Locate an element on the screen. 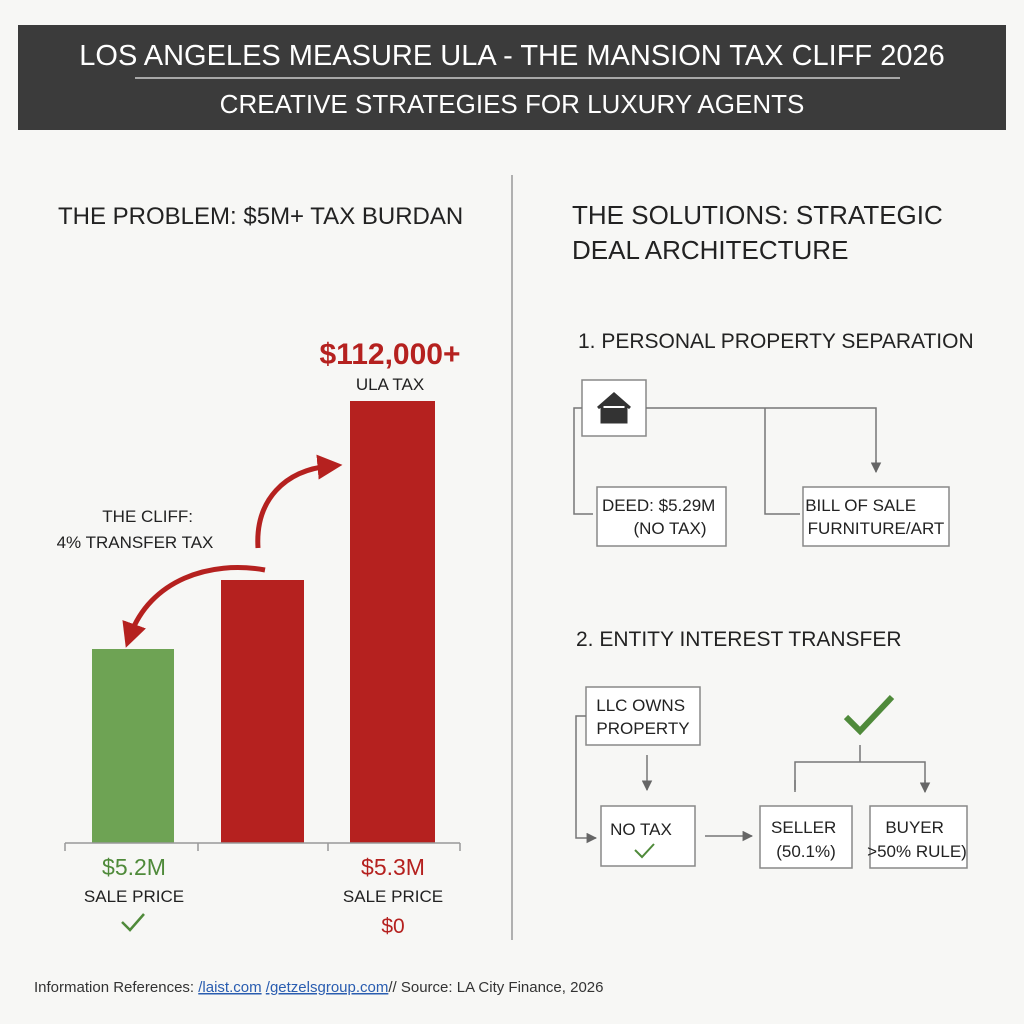 The height and width of the screenshot is (1024, 1024). heading-line: DEAL ARCHITECTURE is located at coordinates (710, 250).